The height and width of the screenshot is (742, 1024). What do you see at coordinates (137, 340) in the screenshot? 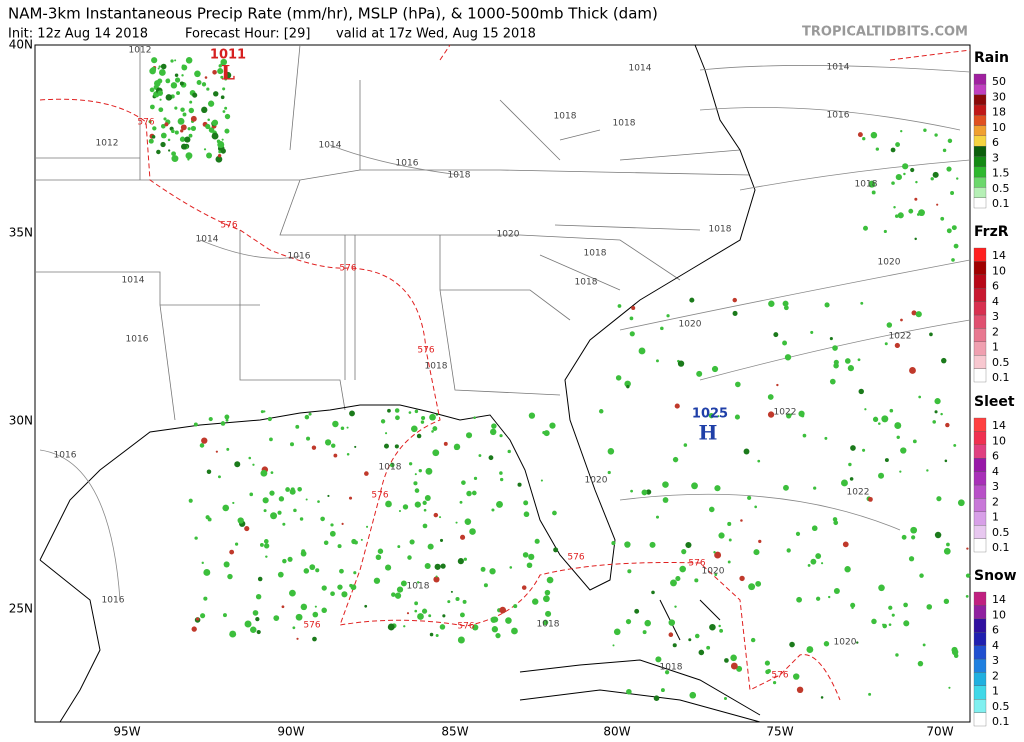
I see `isobar-label: 1016` at bounding box center [137, 340].